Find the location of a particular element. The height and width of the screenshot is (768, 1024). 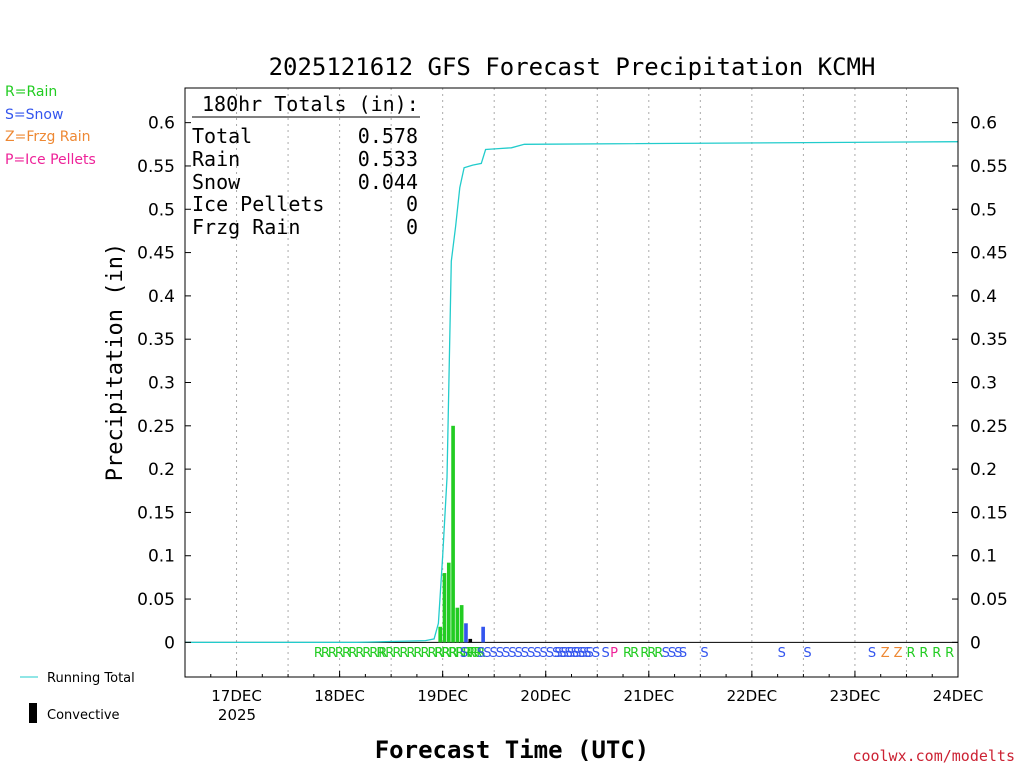

y-tick-label-left: 0.4 is located at coordinates (161, 297).